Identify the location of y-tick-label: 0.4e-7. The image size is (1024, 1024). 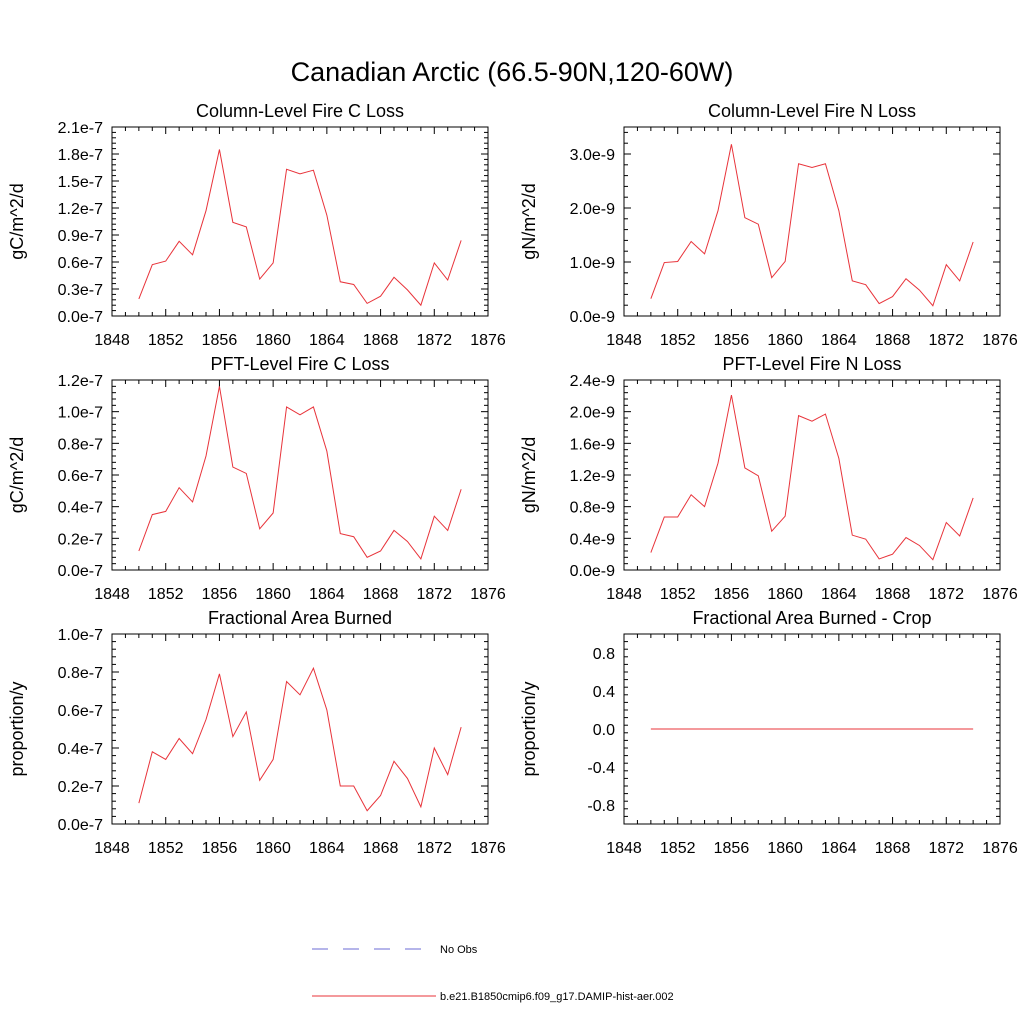
(80, 749).